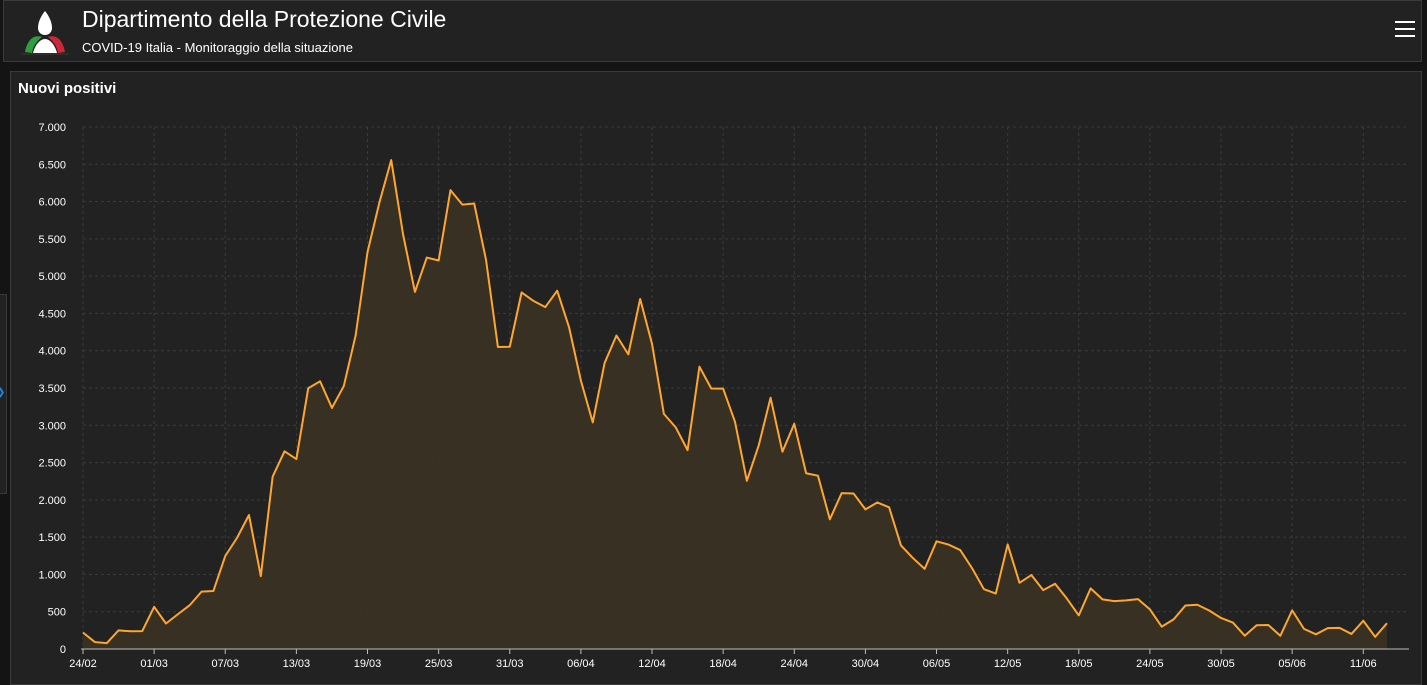 This screenshot has height=685, width=1427. I want to click on hamburger-menu-icon, so click(1405, 30).